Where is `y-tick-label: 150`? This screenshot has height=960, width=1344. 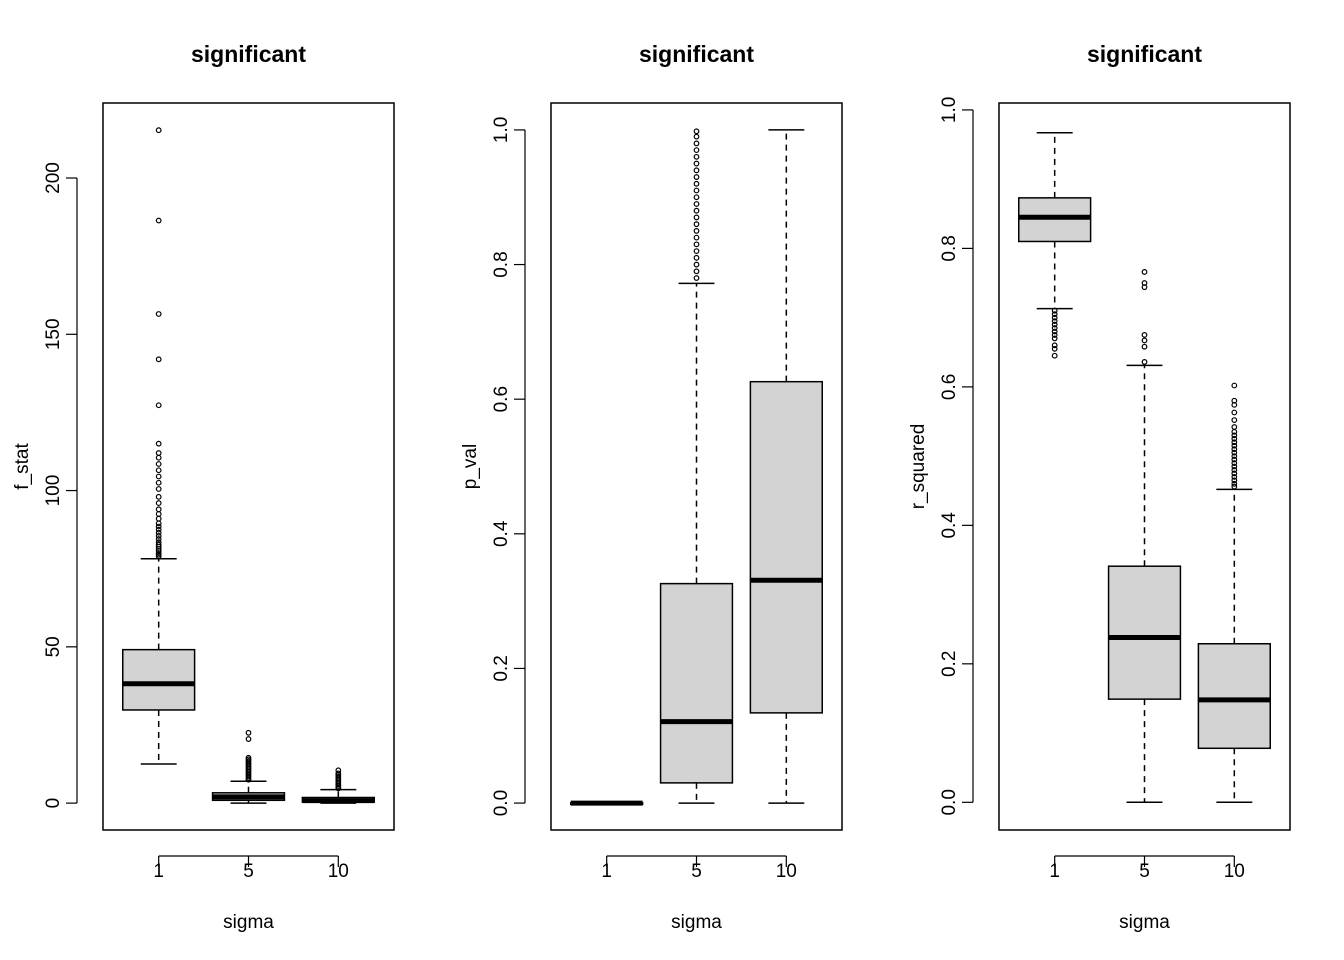
y-tick-label: 150 is located at coordinates (53, 334).